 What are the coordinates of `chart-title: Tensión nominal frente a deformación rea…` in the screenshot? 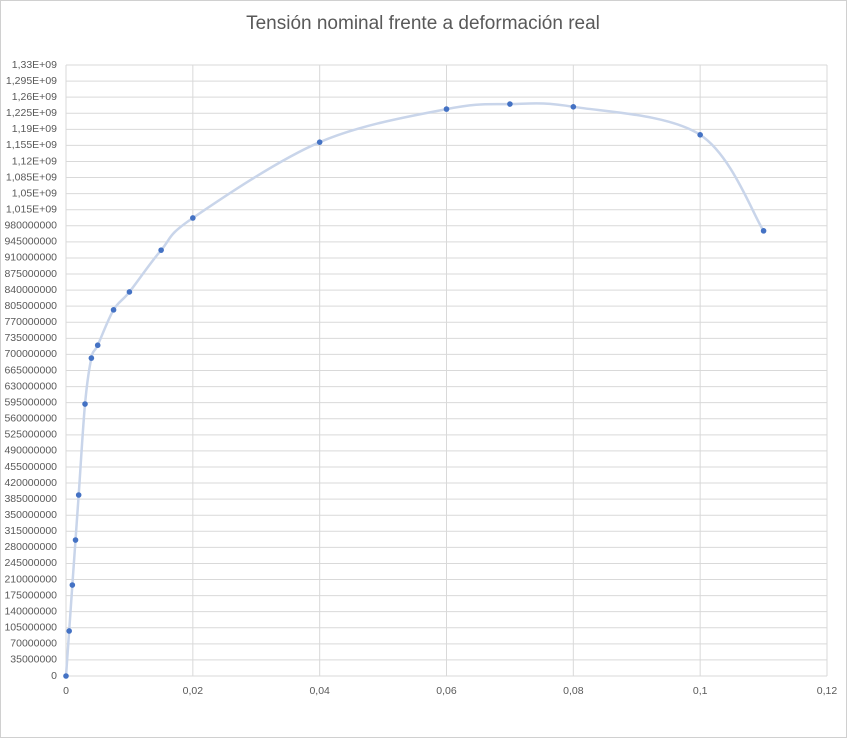 It's located at (423, 23).